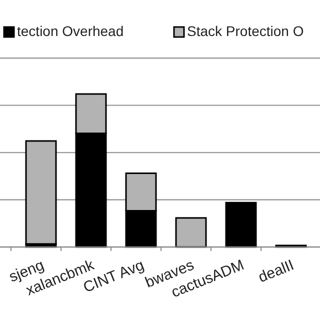  What do you see at coordinates (276, 271) in the screenshot?
I see `x-tick-label: dealII` at bounding box center [276, 271].